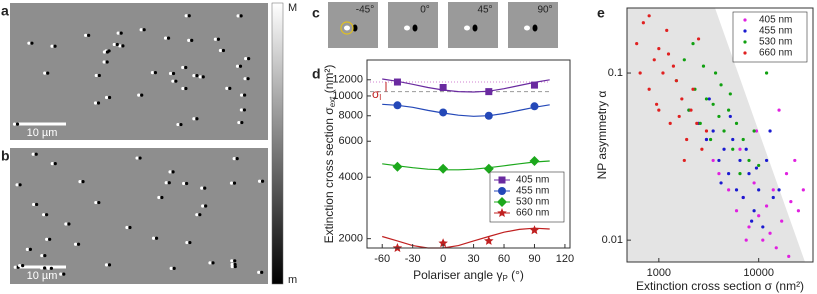  I want to click on x-axis-label-text: Extinction cross section σ (nm²), so click(720, 286).